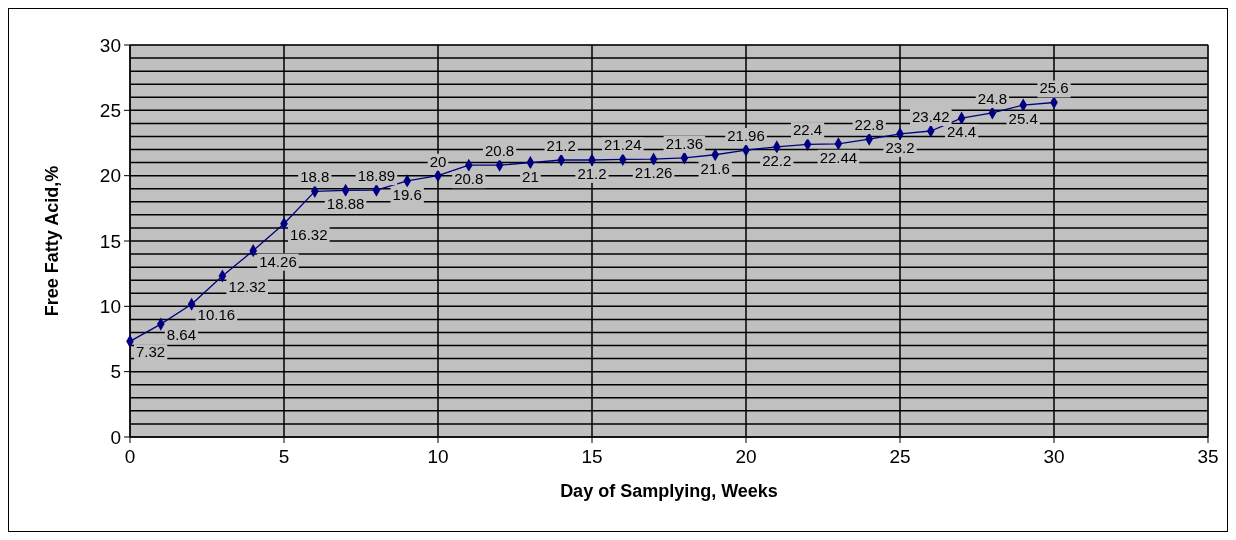 This screenshot has width=1236, height=540. Describe the element at coordinates (669, 491) in the screenshot. I see `x-axis-title: Day of Samplying, Weeks` at that location.